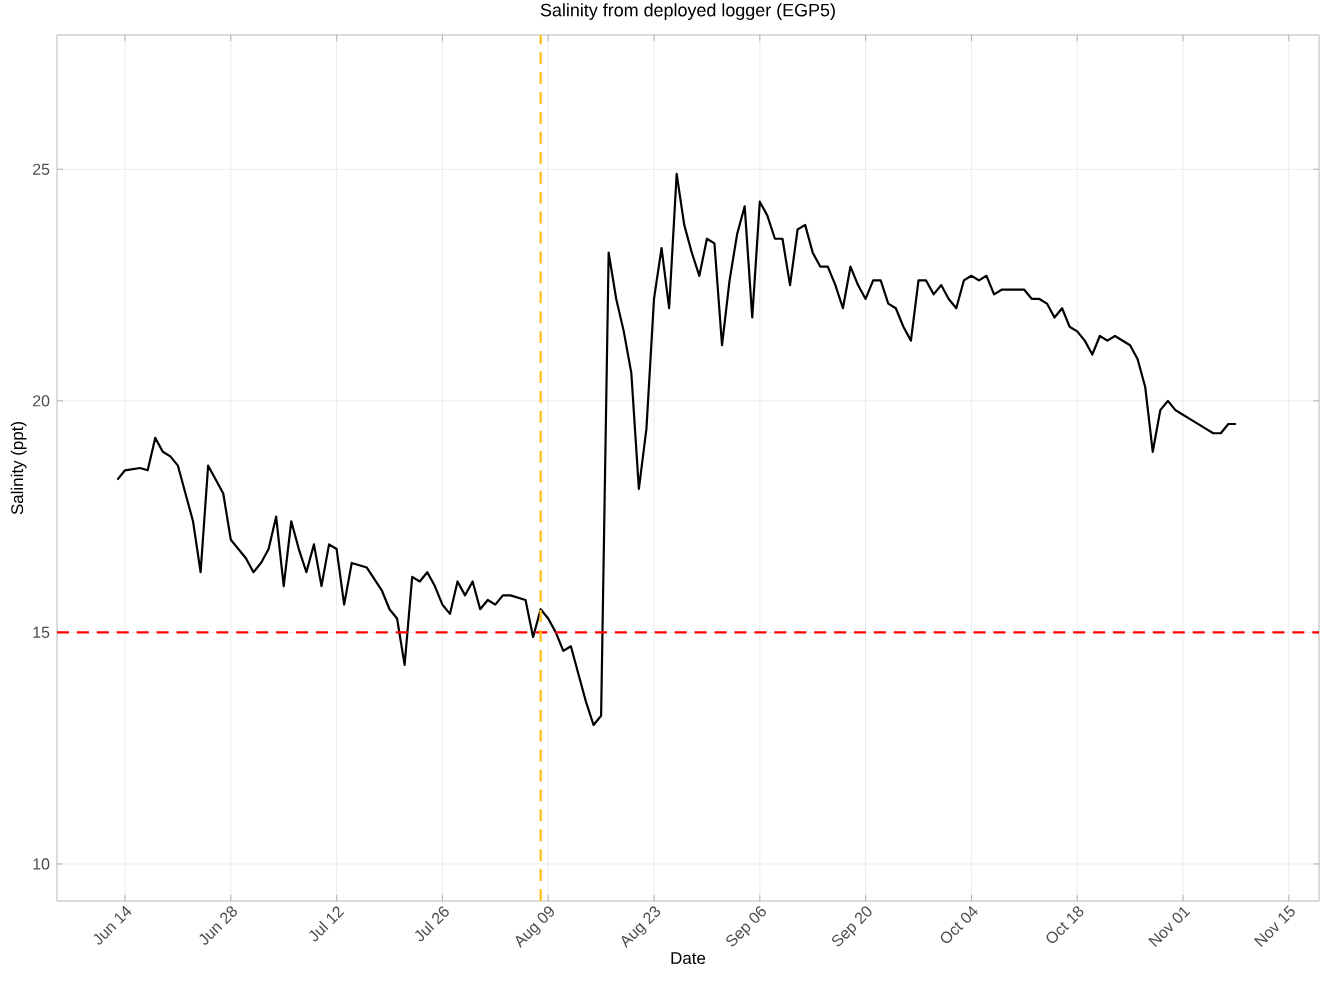 This screenshot has width=1321, height=983. Describe the element at coordinates (534, 927) in the screenshot. I see `x-tick-label: Aug 09` at that location.